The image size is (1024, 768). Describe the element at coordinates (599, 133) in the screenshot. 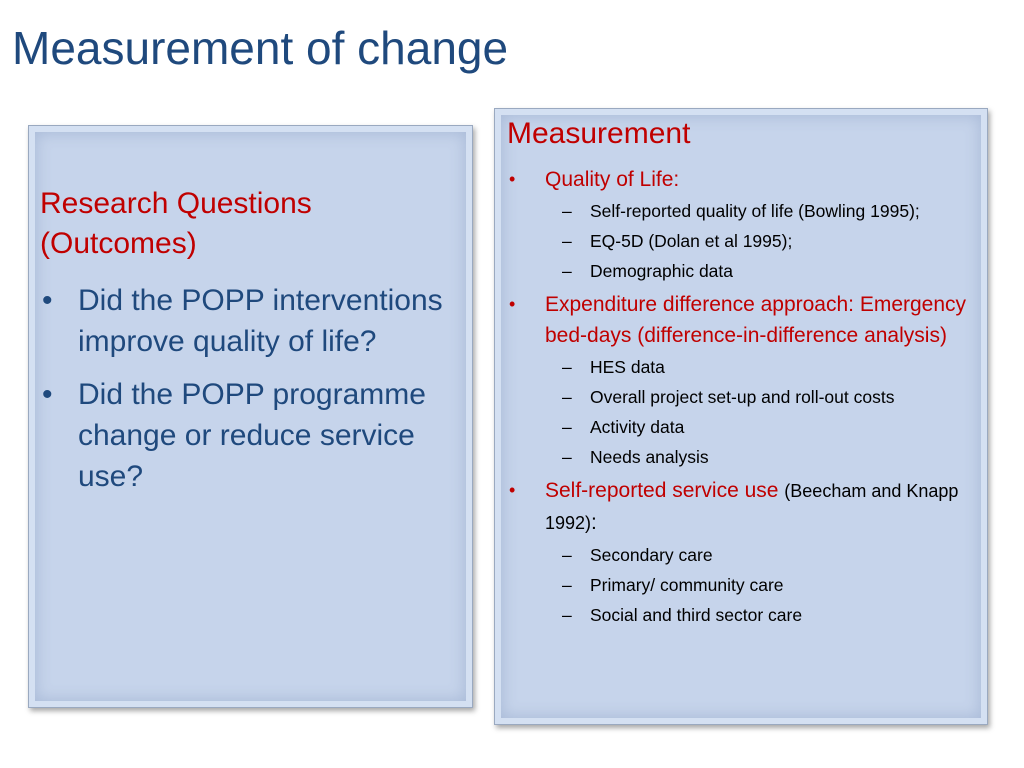

I see `measurement-heading: Measurement` at that location.